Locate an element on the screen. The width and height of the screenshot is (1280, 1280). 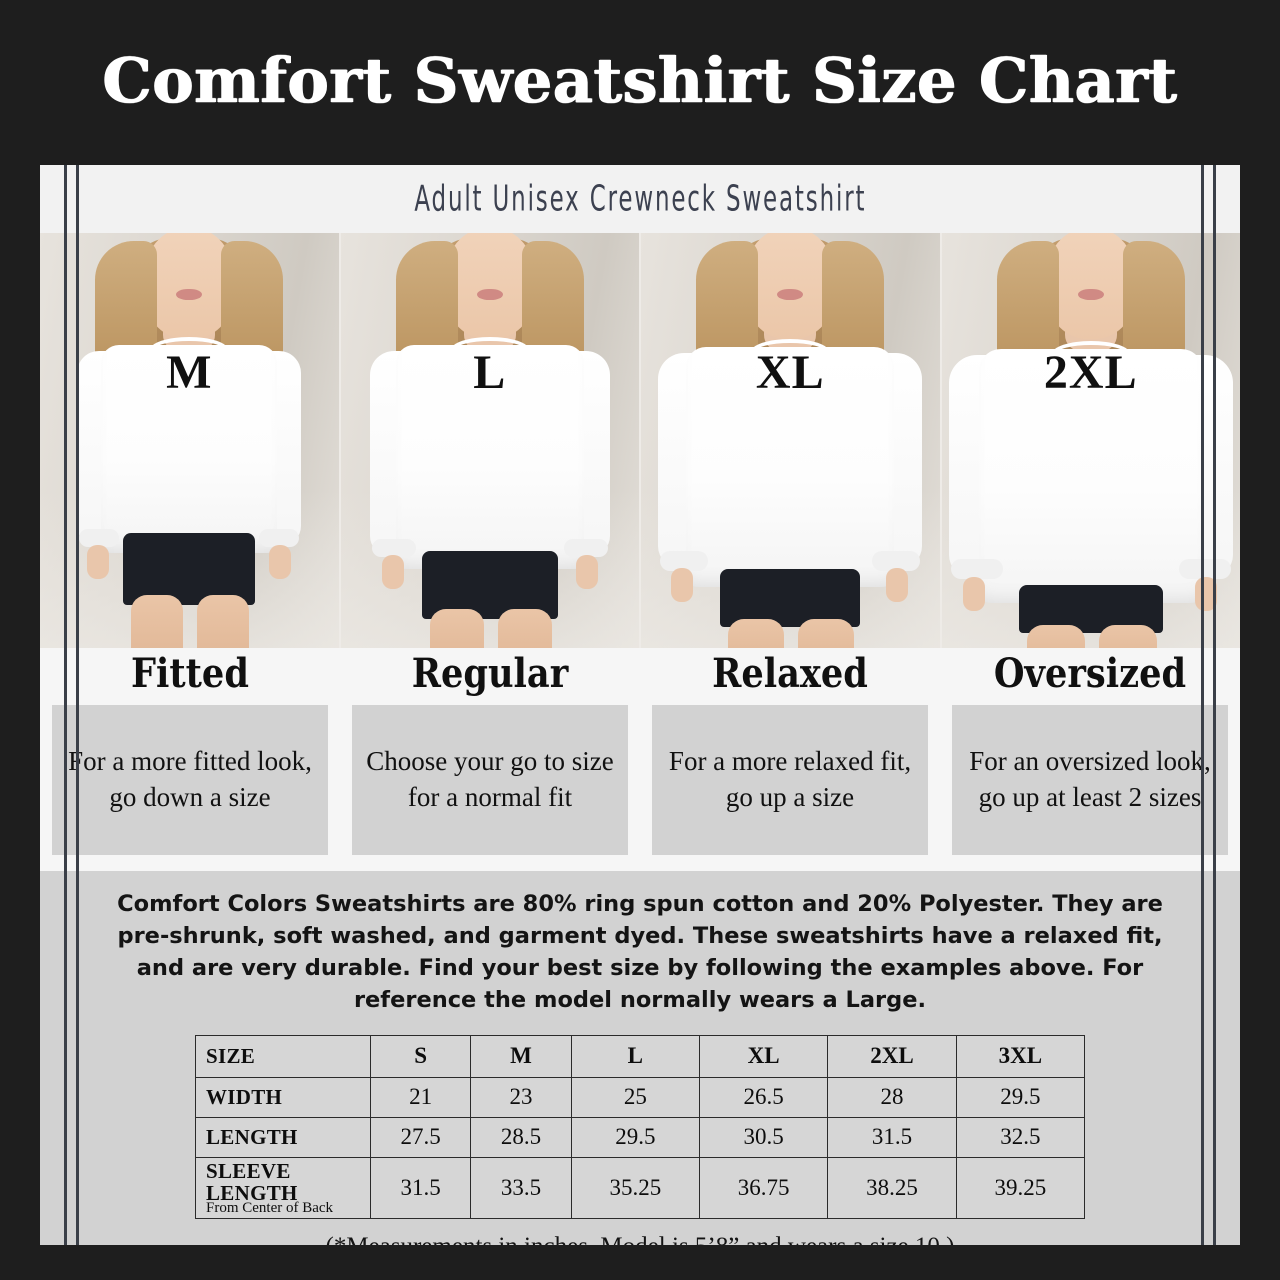
sleeve-3xl: 39.25 is located at coordinates (1020, 1188).